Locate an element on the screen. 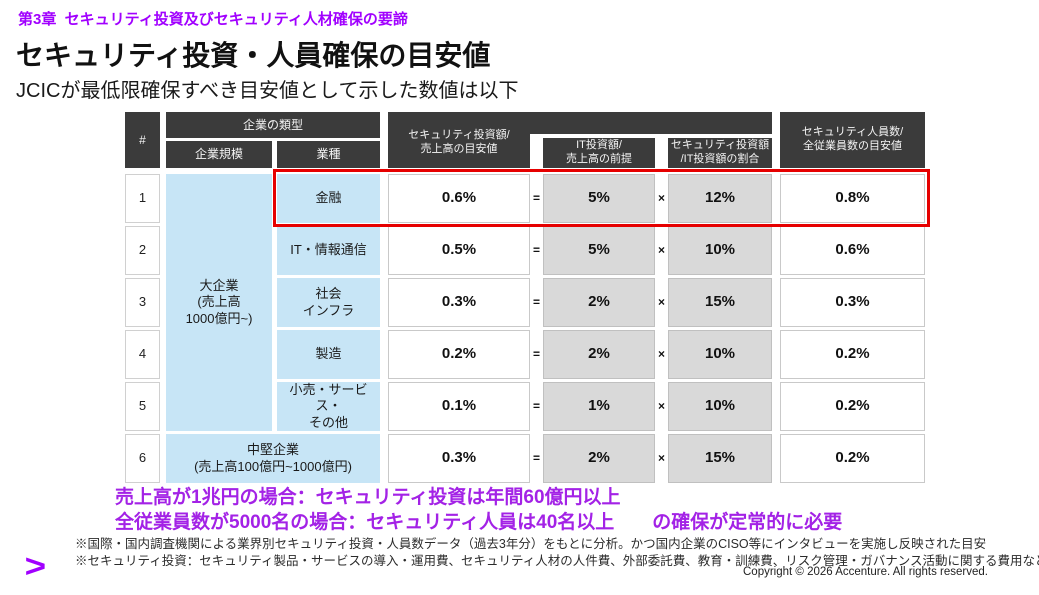 The height and width of the screenshot is (595, 1039). row5-equals-sign: = is located at coordinates (536, 406).